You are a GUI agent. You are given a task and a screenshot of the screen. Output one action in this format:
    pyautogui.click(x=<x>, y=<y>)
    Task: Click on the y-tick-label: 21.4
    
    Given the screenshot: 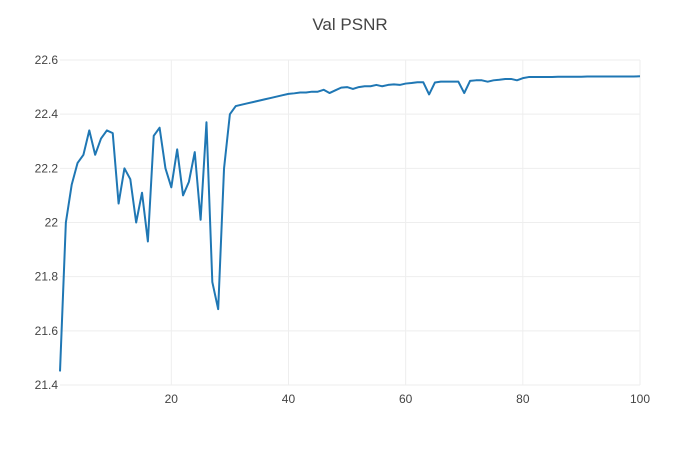 What is the action you would take?
    pyautogui.click(x=47, y=385)
    